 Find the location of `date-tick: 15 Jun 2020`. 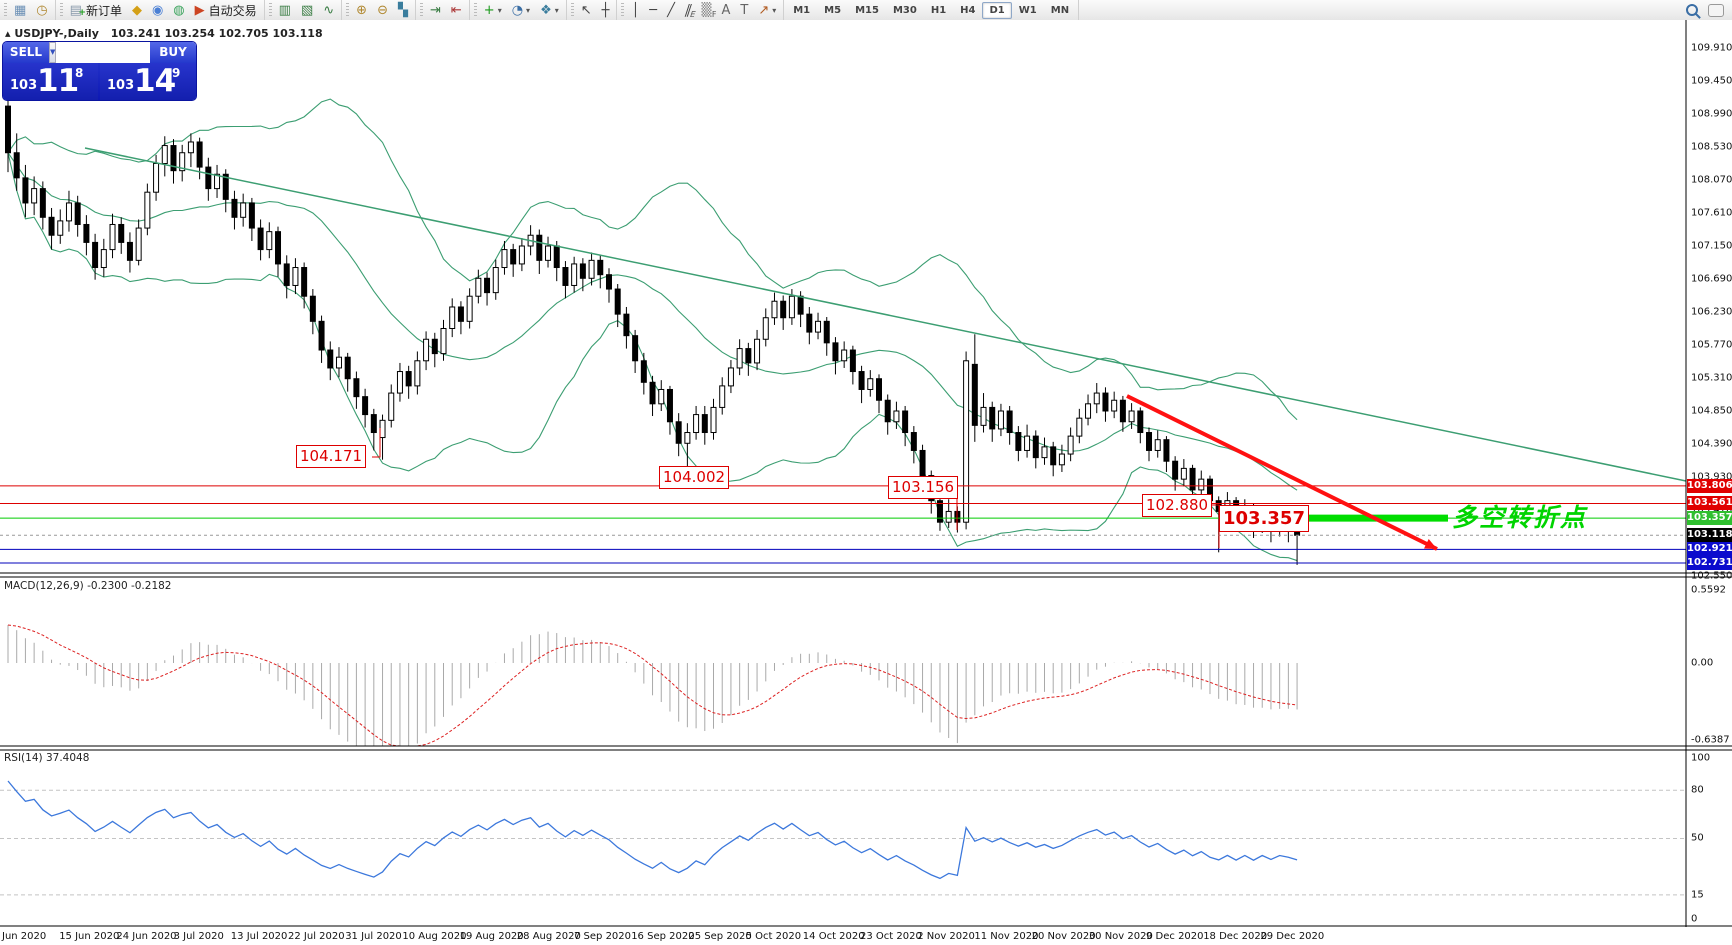

date-tick: 15 Jun 2020 is located at coordinates (89, 936).